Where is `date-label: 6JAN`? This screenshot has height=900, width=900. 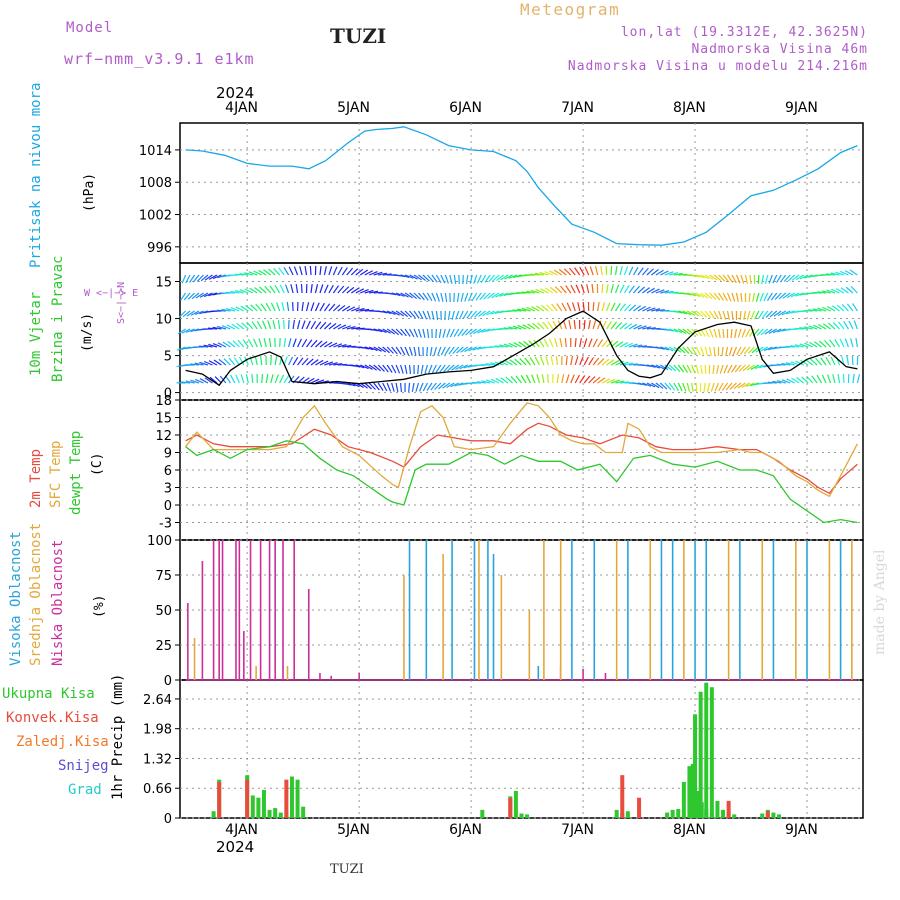
date-label: 6JAN is located at coordinates (465, 830).